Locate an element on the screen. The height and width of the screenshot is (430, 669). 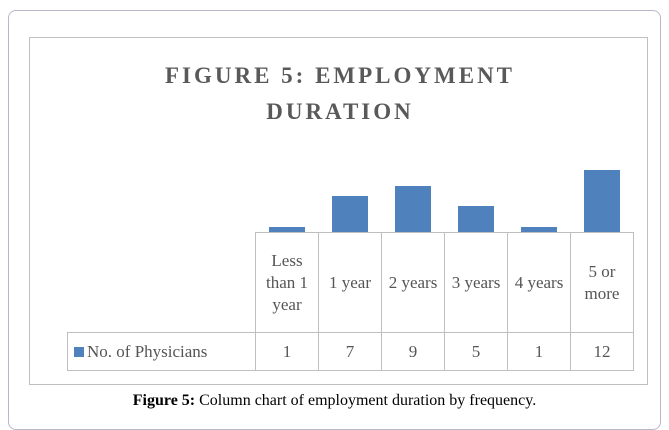
x-tick-label: 3 years is located at coordinates (476, 282).